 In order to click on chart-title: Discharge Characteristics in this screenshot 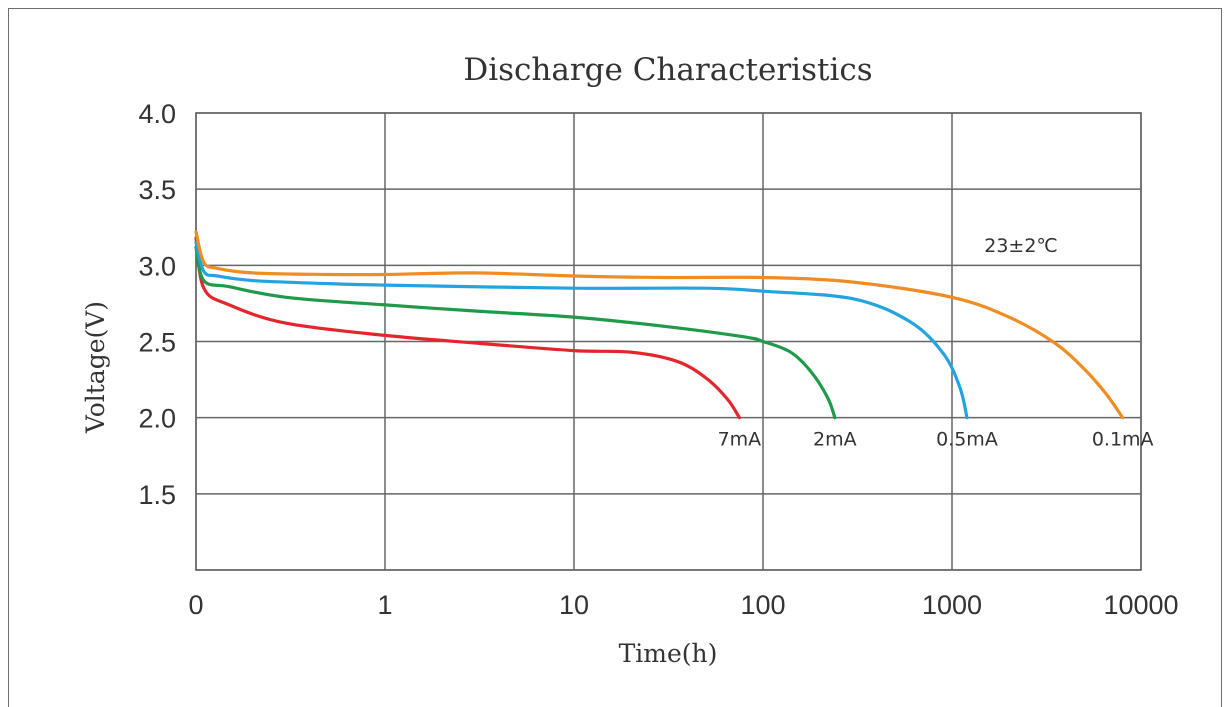, I will do `click(667, 70)`.